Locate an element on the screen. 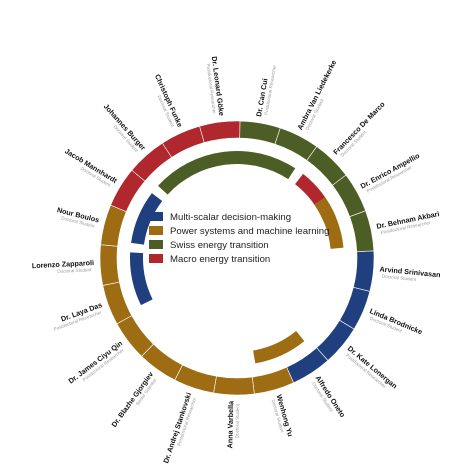 The height and width of the screenshot is (474, 474). legend-label: Macro energy transition is located at coordinates (220, 259).